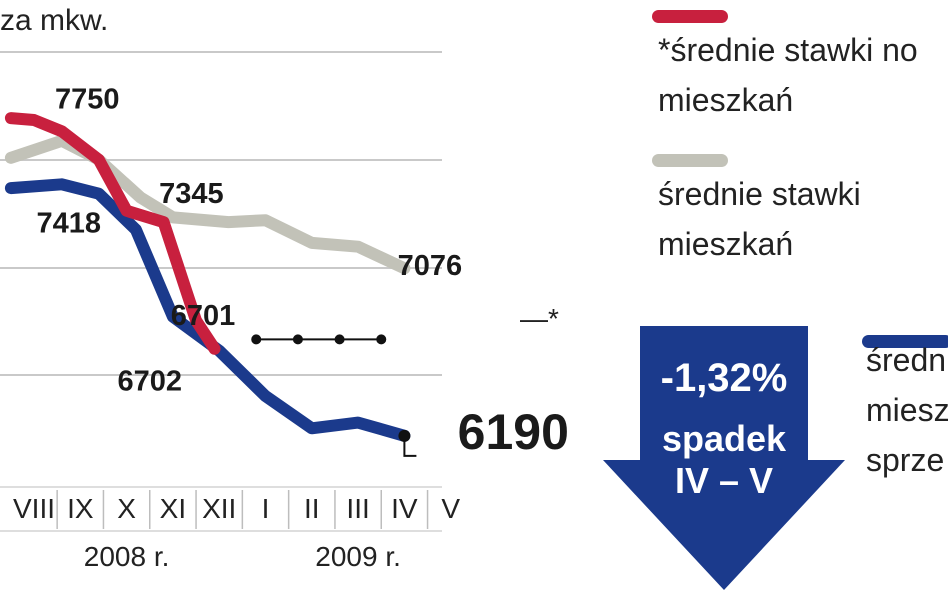  What do you see at coordinates (87, 100) in the screenshot?
I see `data-label: 7750` at bounding box center [87, 100].